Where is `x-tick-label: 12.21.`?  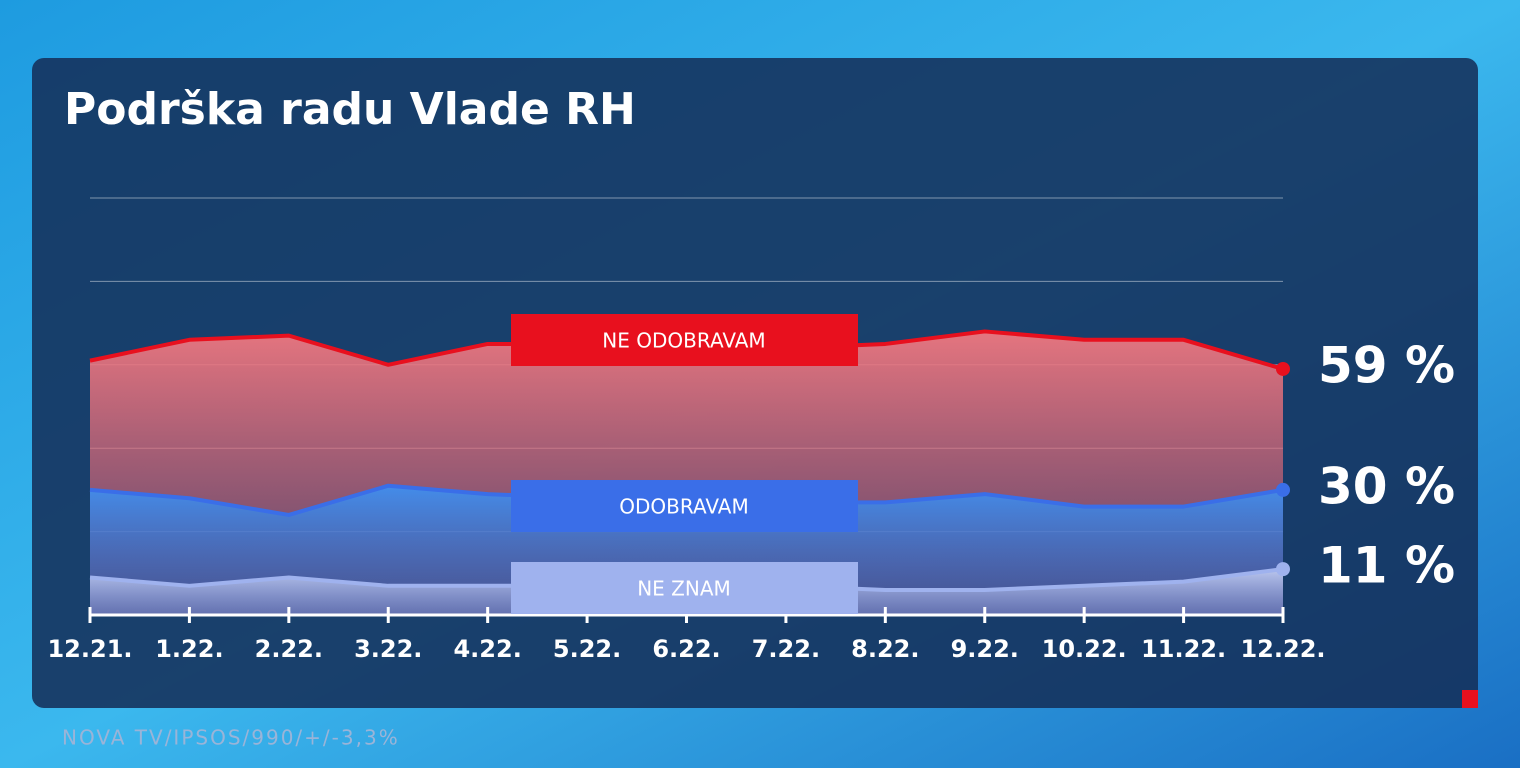
x-tick-label: 12.21. is located at coordinates (89, 649).